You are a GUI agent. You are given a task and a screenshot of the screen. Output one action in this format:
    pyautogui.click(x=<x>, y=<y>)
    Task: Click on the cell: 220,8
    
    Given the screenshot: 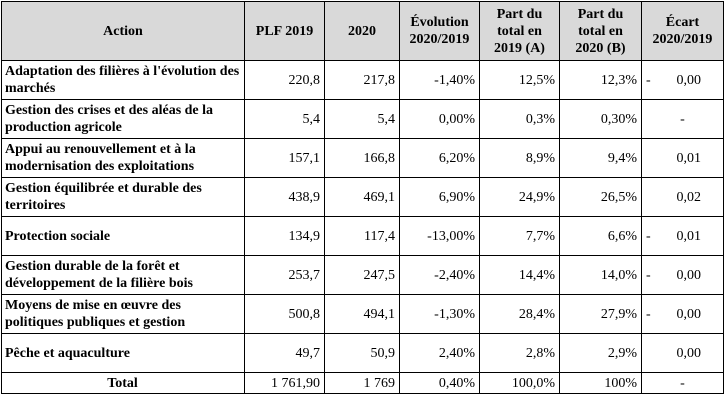 What is the action you would take?
    pyautogui.click(x=284, y=80)
    